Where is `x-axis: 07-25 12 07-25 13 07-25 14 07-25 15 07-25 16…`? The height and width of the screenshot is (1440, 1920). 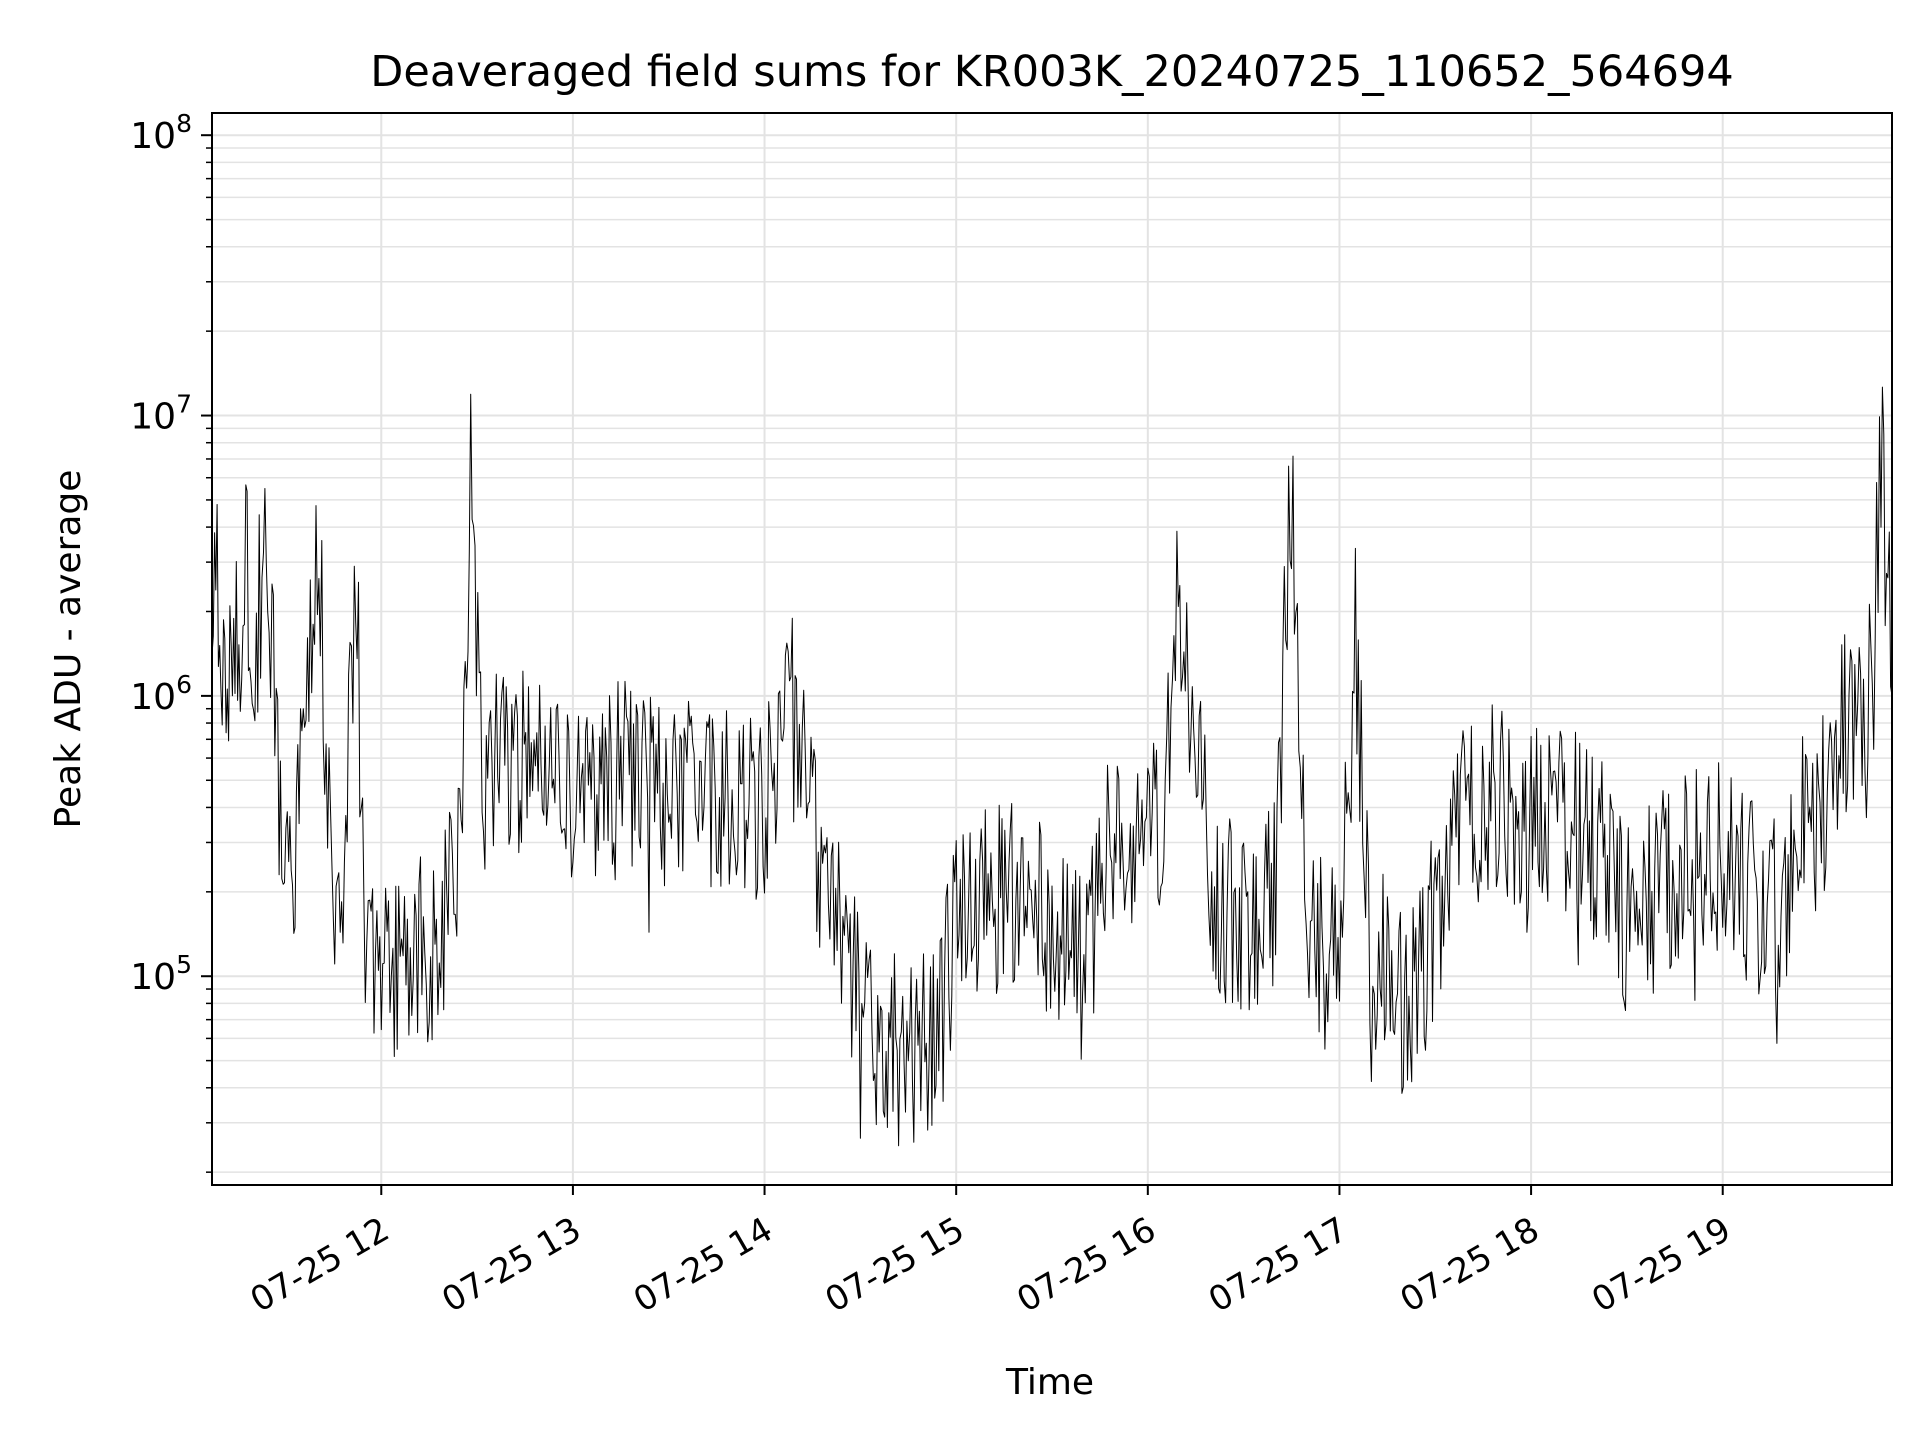
x-axis: 07-25 12 07-25 13 07-25 14 07-25 15 07-25 16… is located at coordinates (991, 1253).